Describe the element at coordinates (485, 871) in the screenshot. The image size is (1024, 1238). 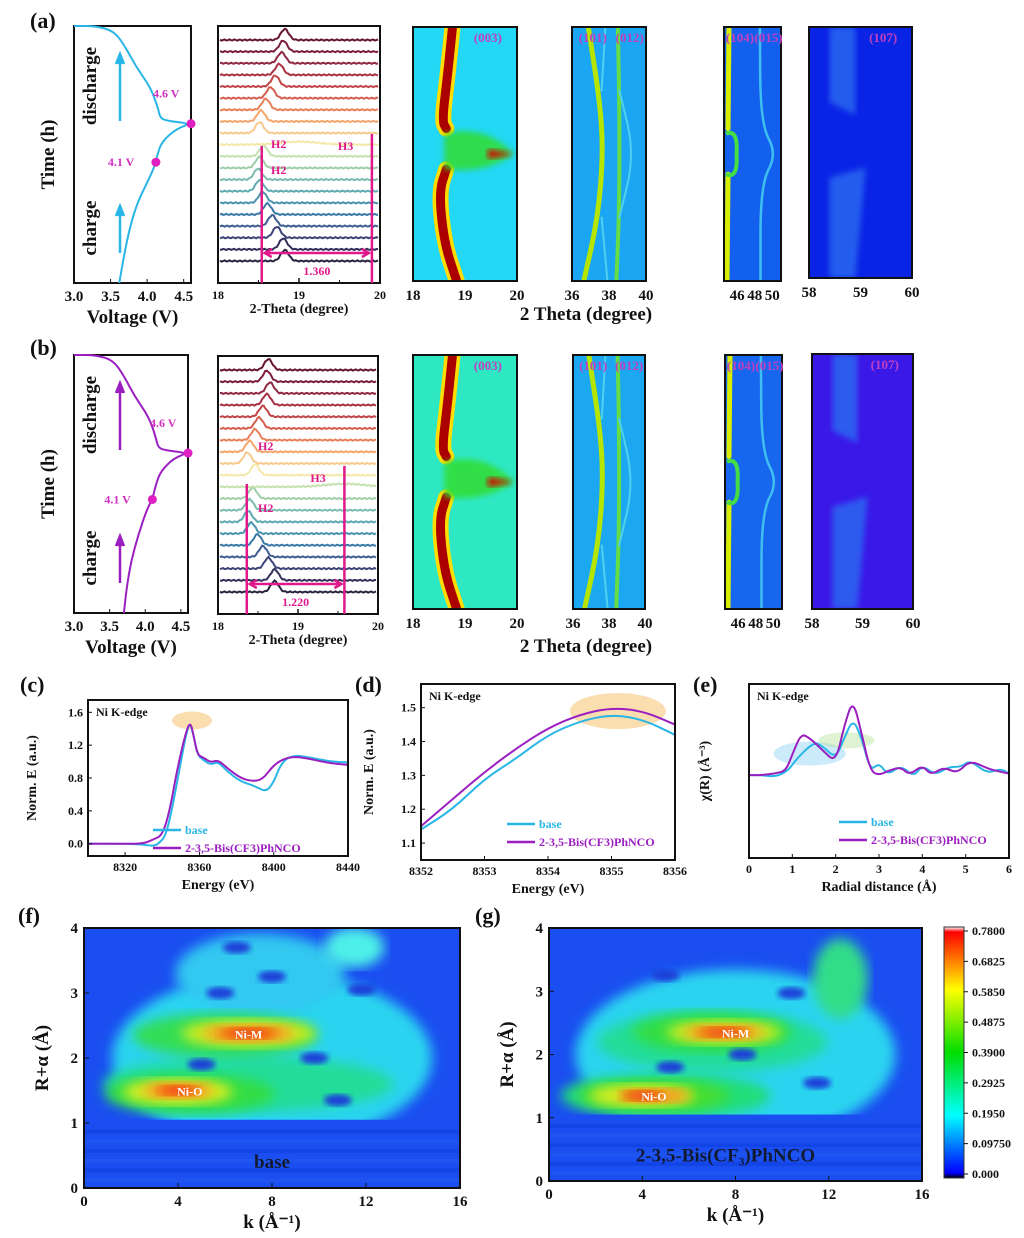
I see `x-tick-label: 8353` at that location.